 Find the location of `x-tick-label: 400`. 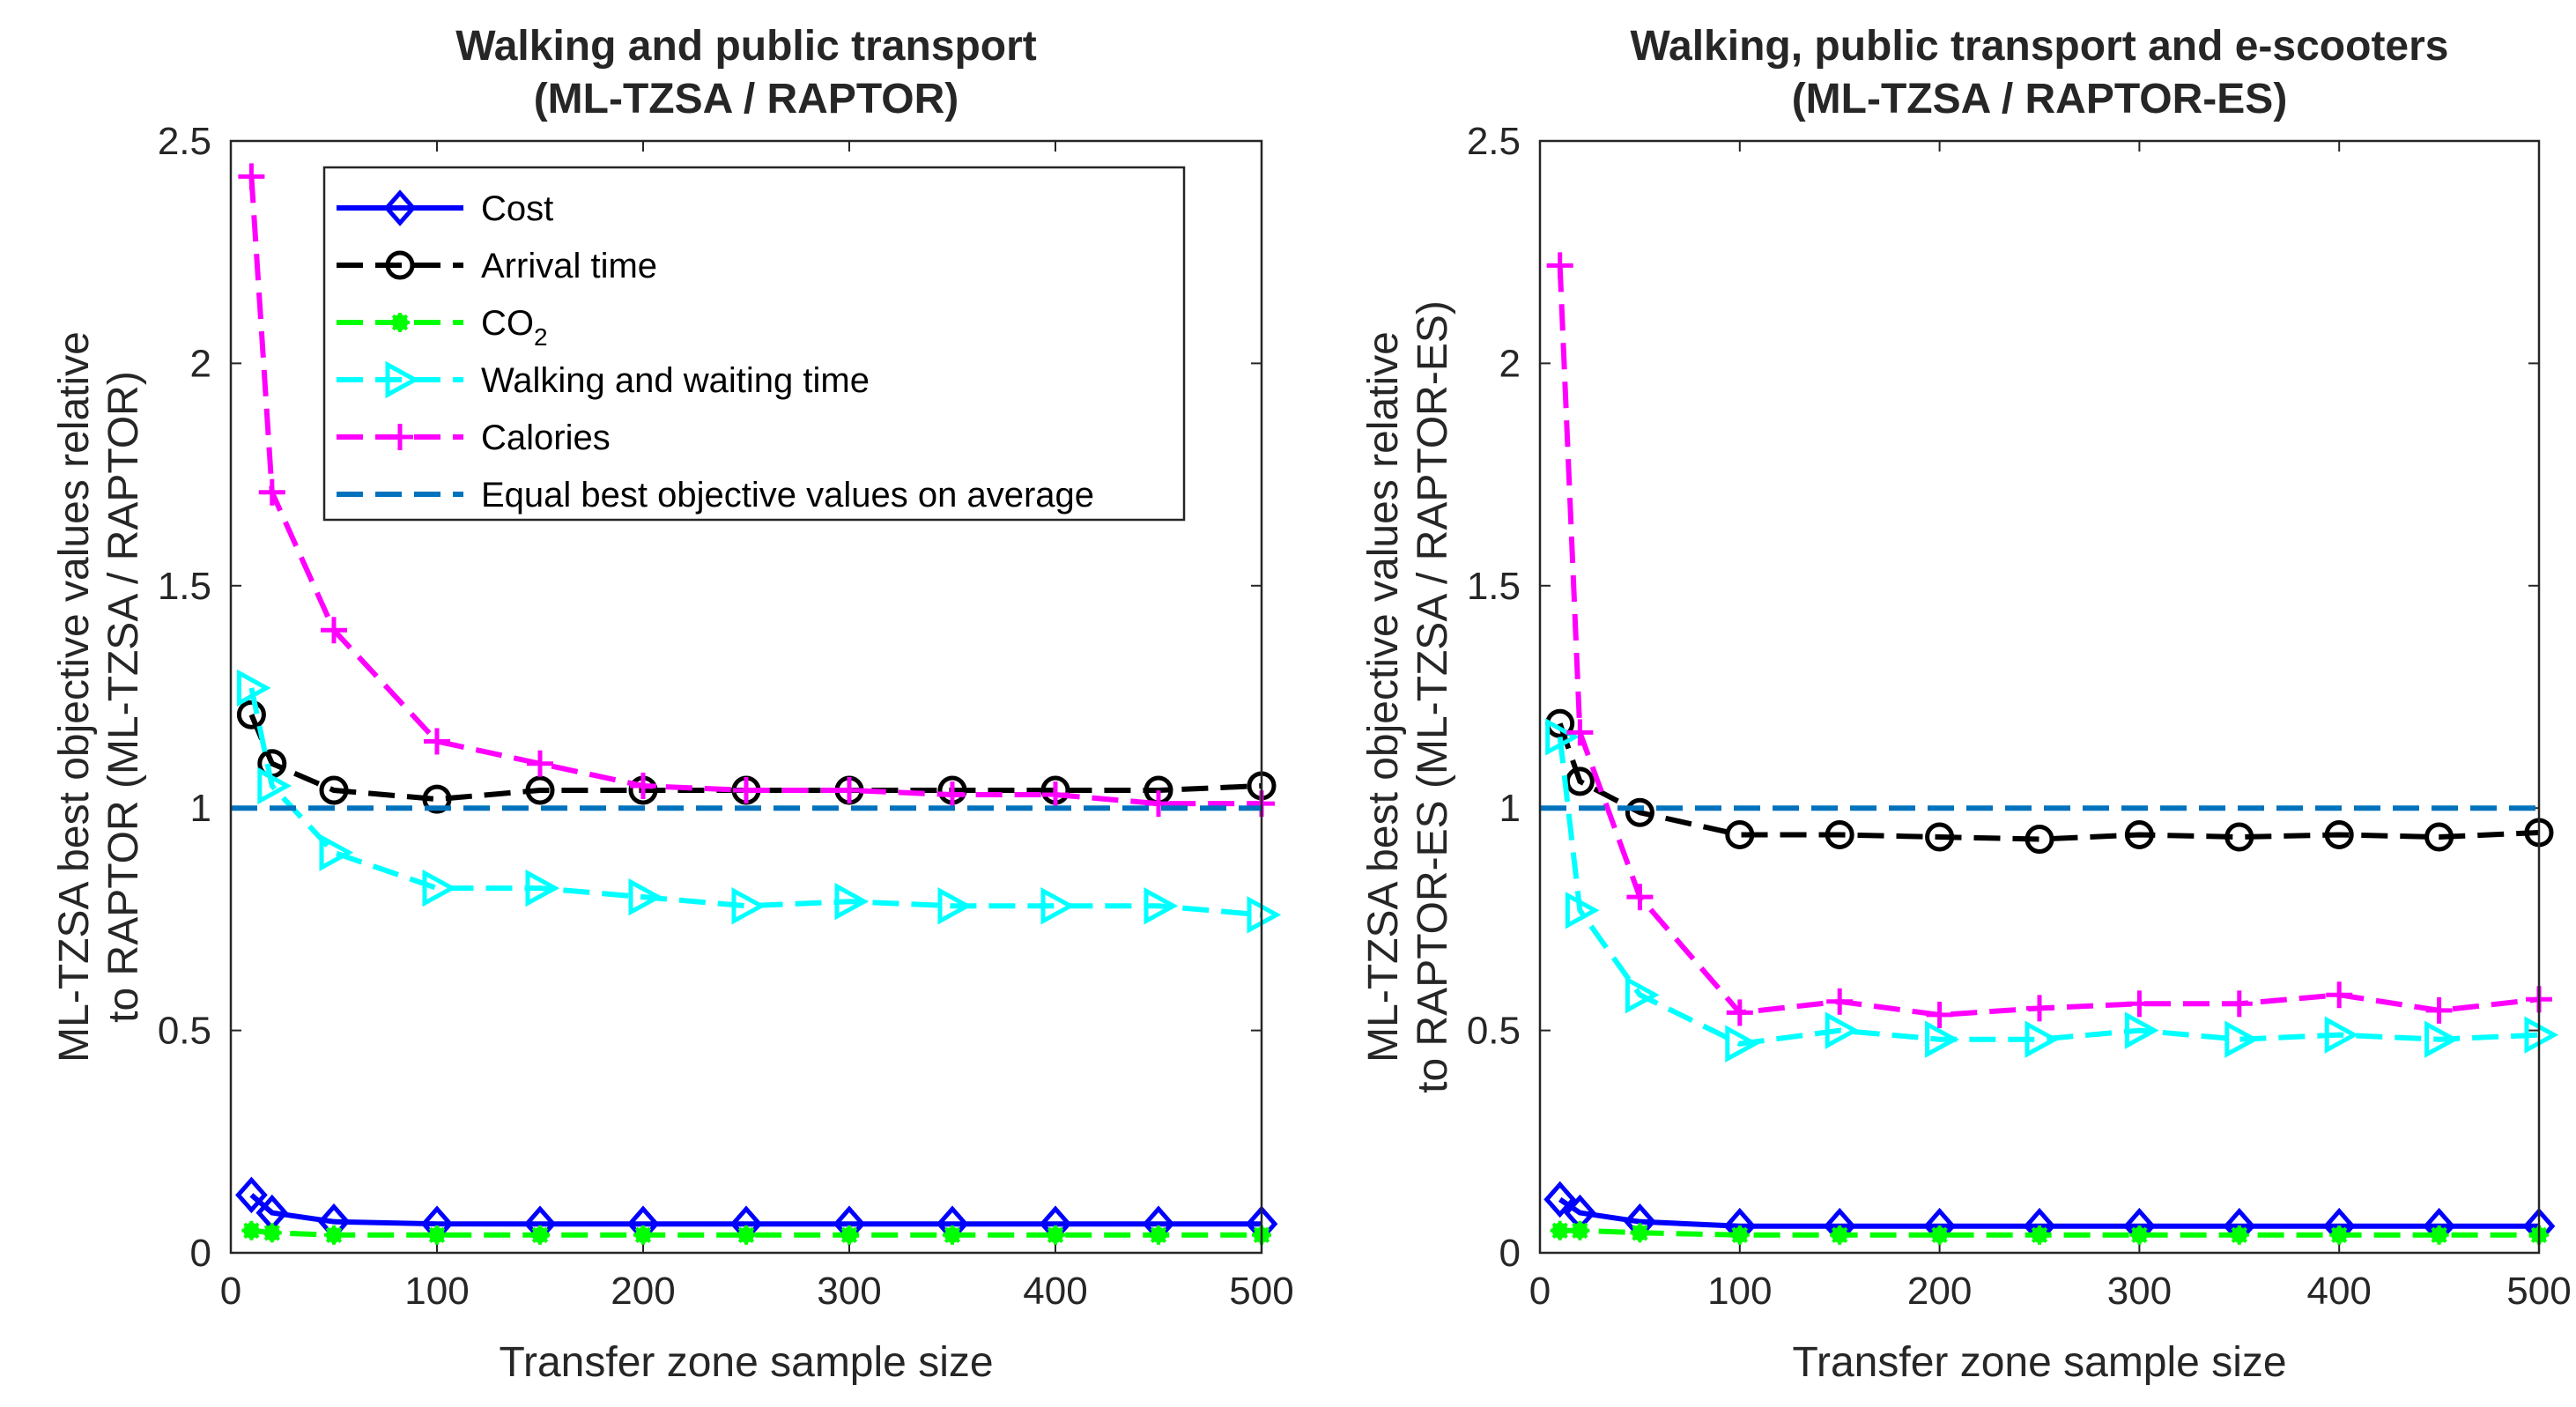

x-tick-label: 400 is located at coordinates (1055, 1291).